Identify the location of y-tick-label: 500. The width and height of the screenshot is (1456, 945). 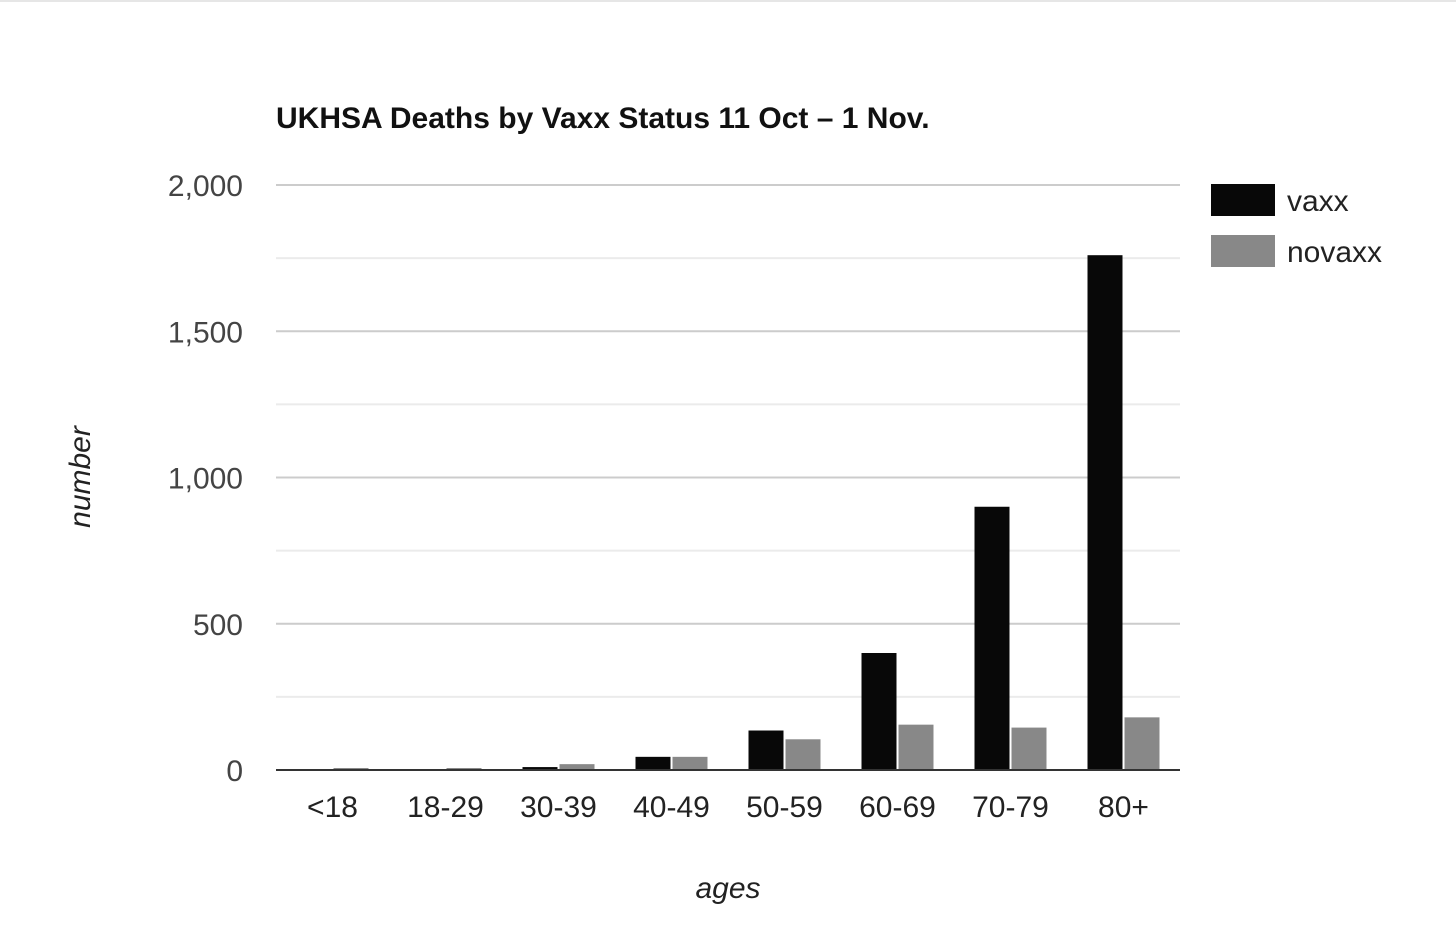
(218, 625).